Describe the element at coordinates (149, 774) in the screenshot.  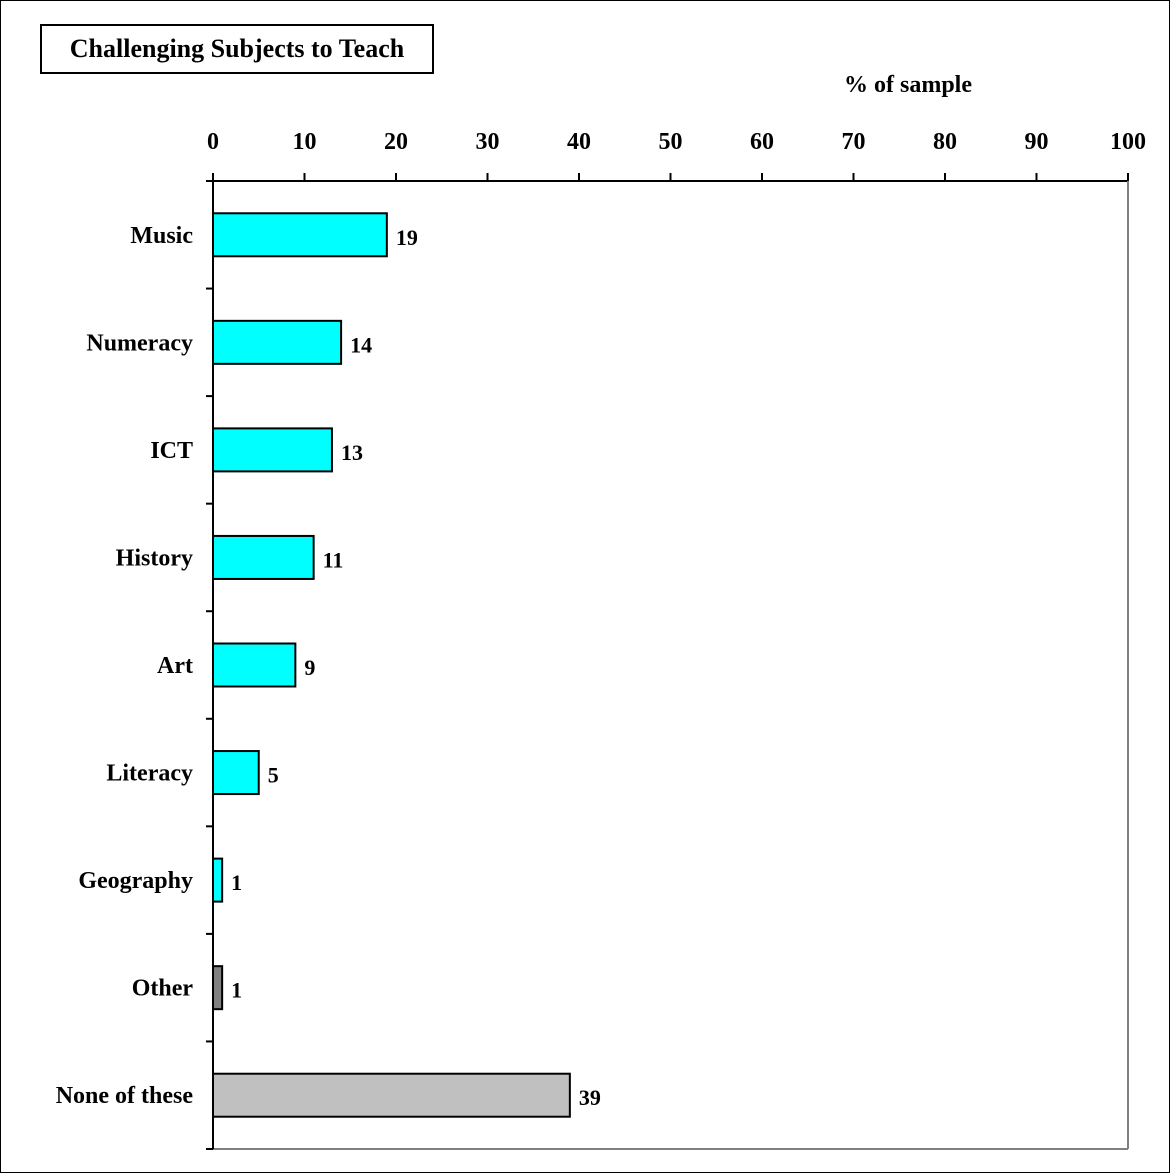
I see `category-label: Literacy` at that location.